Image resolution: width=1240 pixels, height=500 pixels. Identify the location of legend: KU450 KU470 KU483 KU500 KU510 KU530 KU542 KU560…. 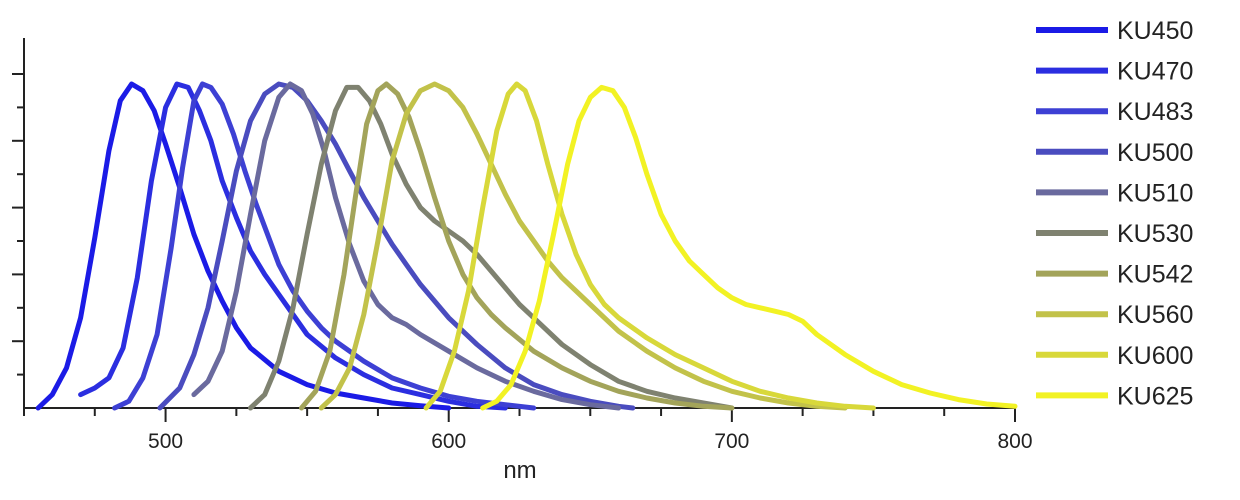
(1114, 213).